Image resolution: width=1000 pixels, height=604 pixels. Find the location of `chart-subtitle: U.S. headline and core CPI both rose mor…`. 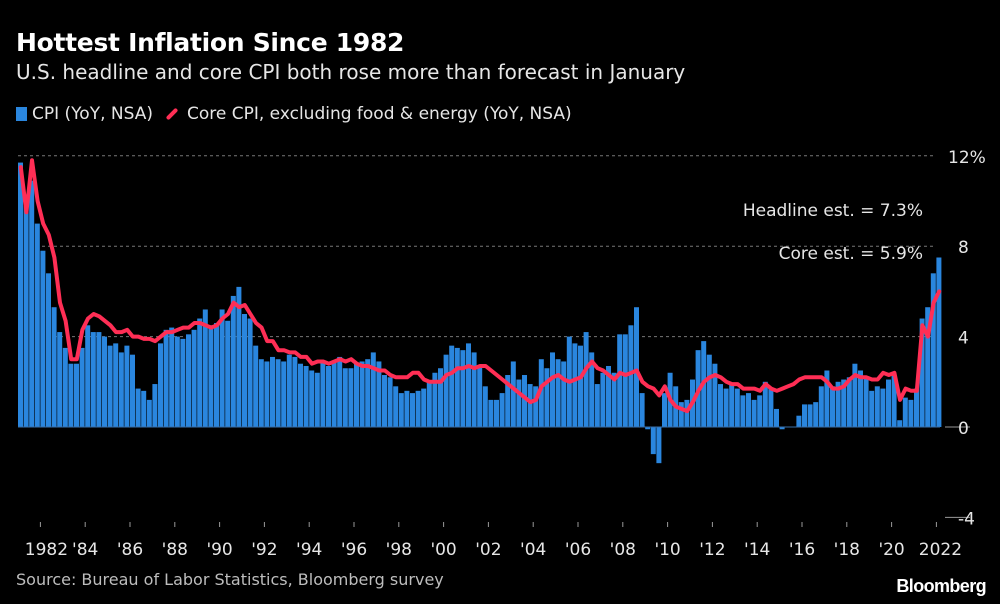

chart-subtitle: U.S. headline and core CPI both rose mor… is located at coordinates (351, 72).